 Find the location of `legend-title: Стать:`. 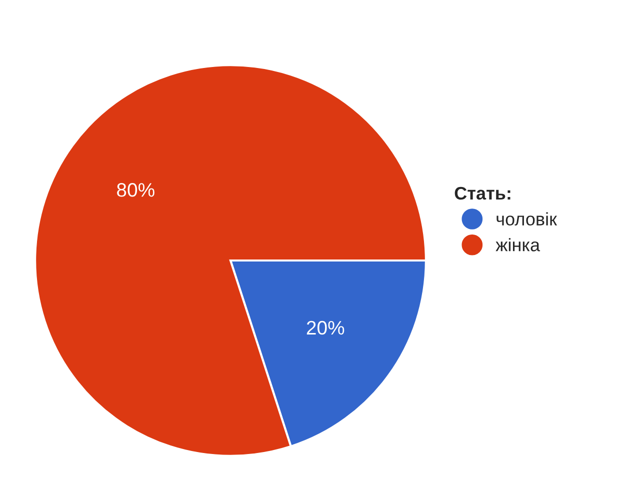

legend-title: Стать: is located at coordinates (482, 193).